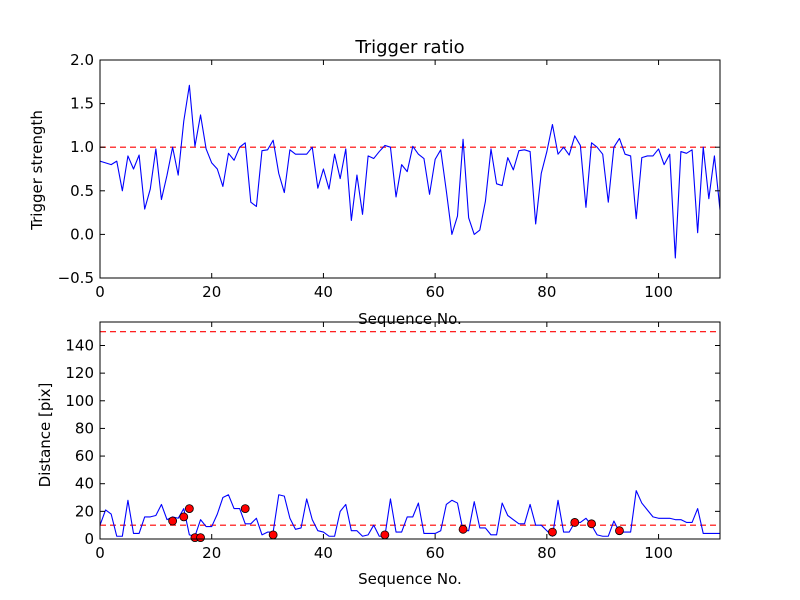 The image size is (800, 600). What do you see at coordinates (409, 47) in the screenshot?
I see `chart-title: Trigger ratio` at bounding box center [409, 47].